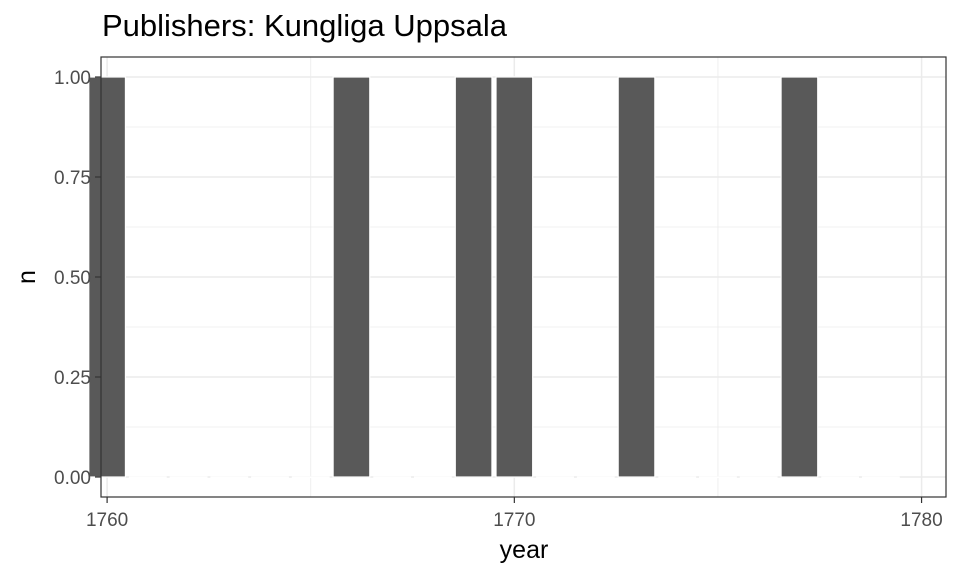 The image size is (960, 576). I want to click on y-tick-label: 0.25, so click(72, 378).